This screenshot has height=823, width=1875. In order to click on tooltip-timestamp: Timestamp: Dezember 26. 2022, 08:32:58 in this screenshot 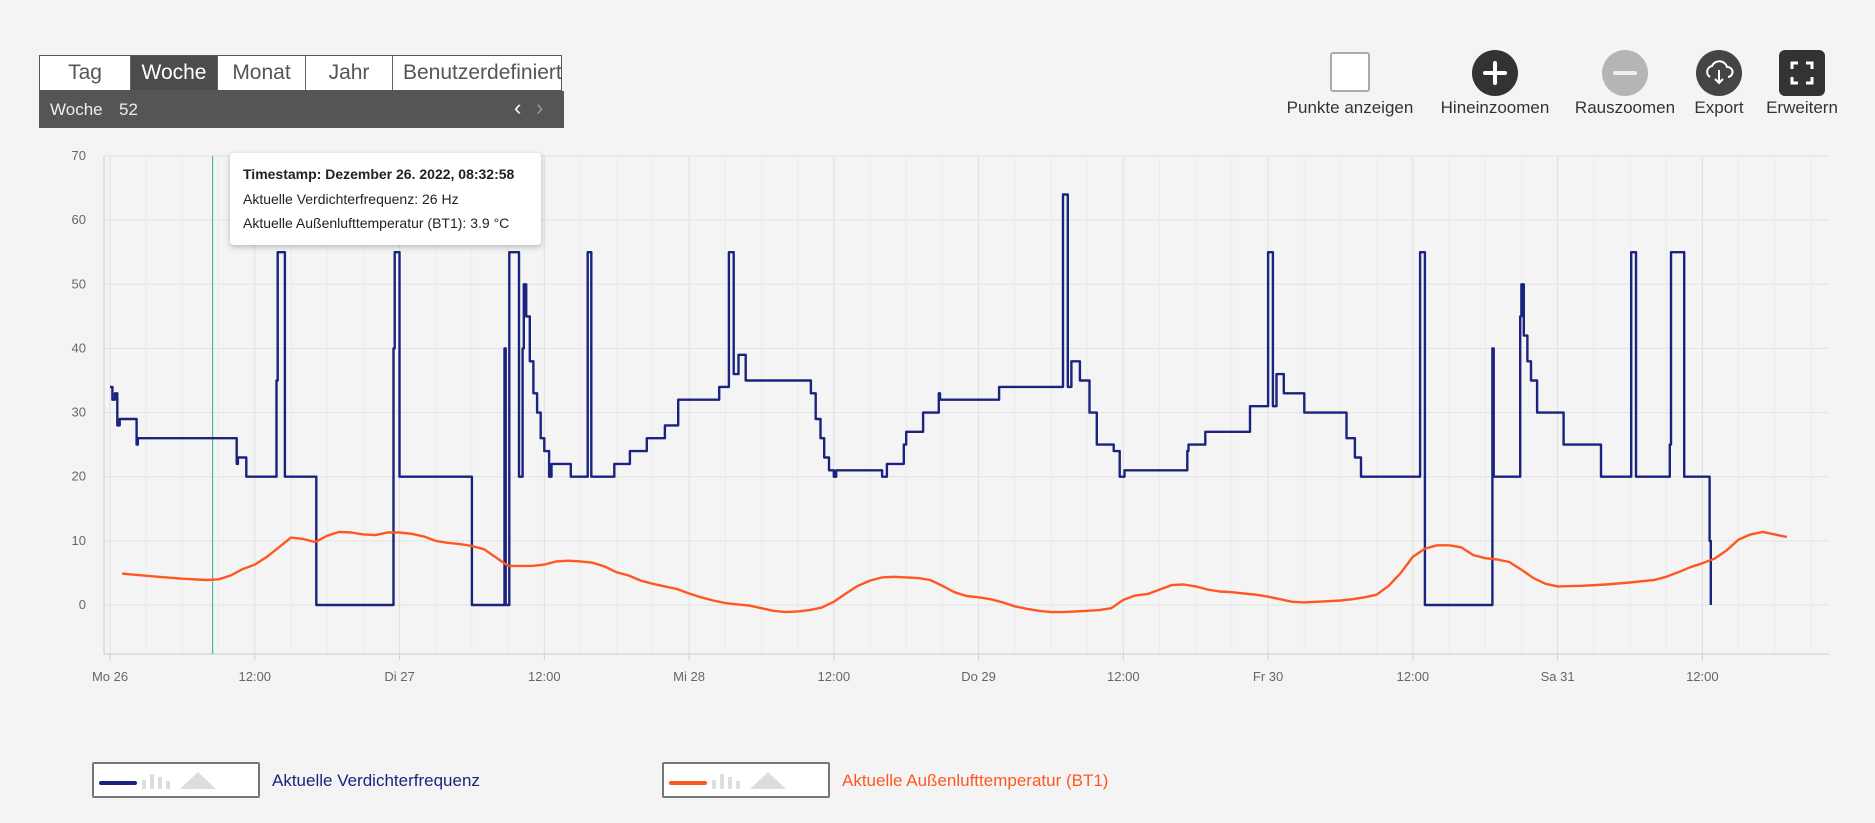, I will do `click(379, 174)`.